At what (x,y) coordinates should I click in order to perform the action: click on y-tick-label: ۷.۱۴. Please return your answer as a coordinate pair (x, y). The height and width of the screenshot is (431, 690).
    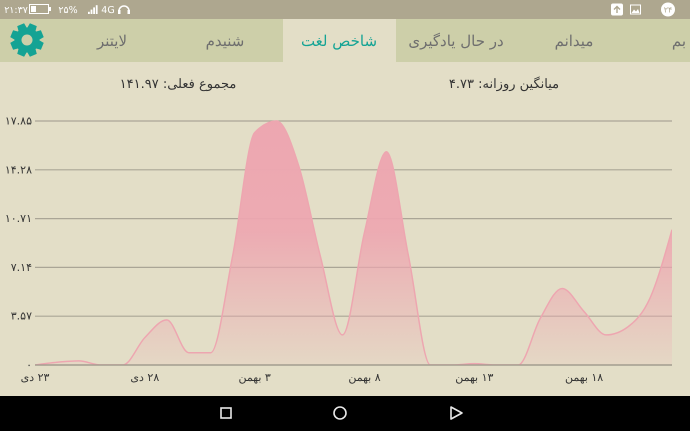
    Looking at the image, I should click on (21, 267).